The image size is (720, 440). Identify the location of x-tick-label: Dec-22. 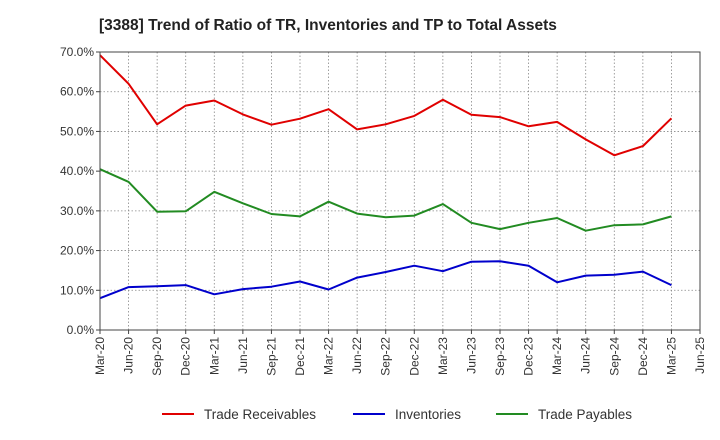
(414, 356).